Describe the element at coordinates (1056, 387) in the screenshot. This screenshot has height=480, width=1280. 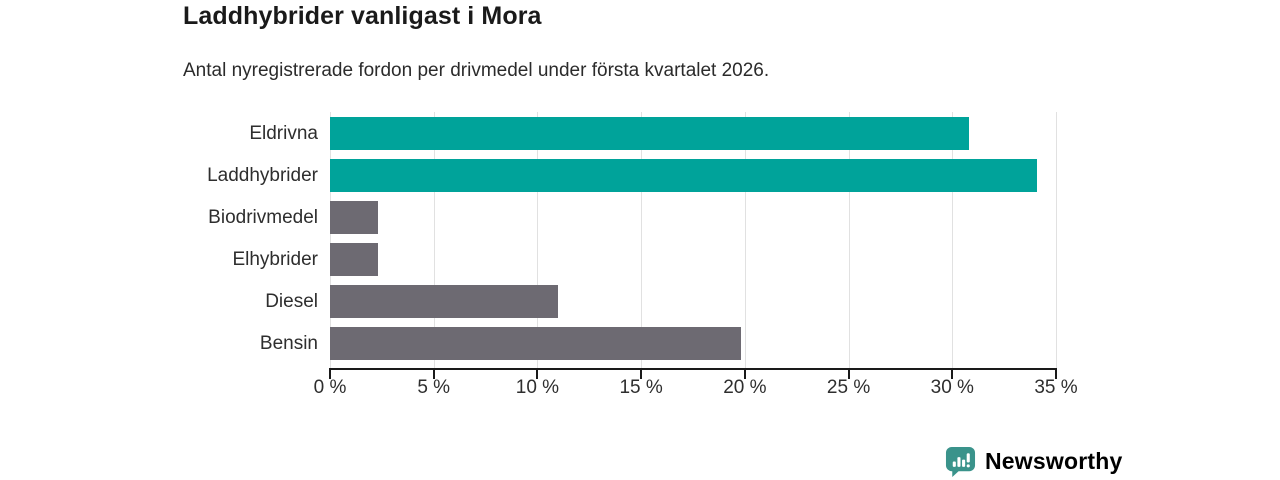
I see `x-tick-label-35: 35 %` at that location.